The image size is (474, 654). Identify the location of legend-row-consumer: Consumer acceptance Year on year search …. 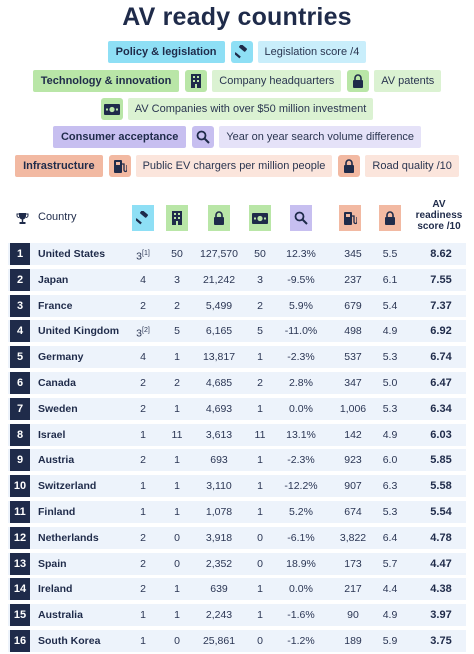
(237, 137).